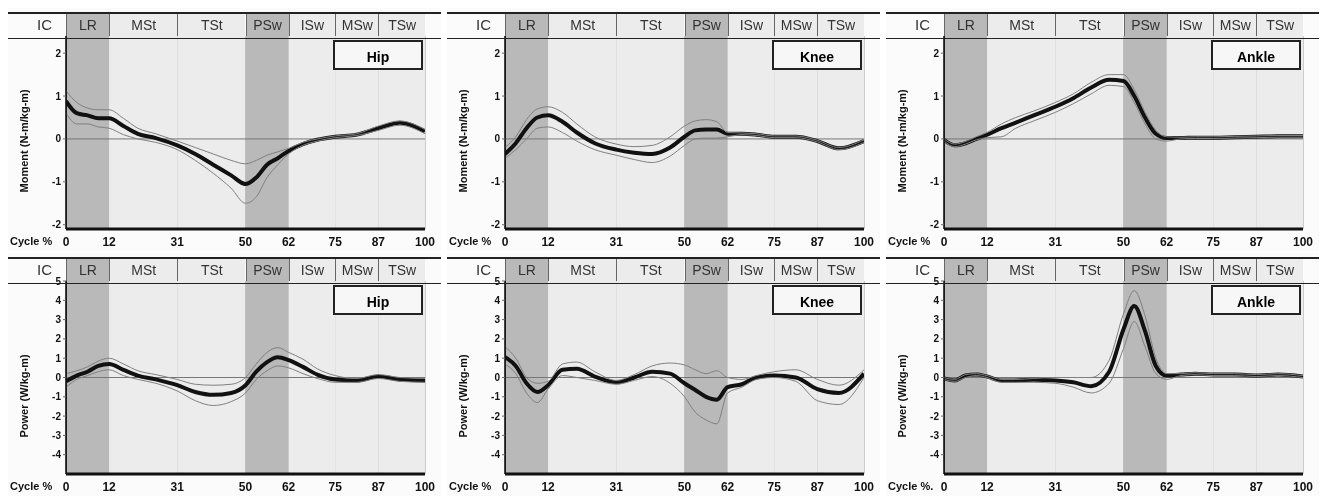  I want to click on title-box: Hip, so click(378, 55).